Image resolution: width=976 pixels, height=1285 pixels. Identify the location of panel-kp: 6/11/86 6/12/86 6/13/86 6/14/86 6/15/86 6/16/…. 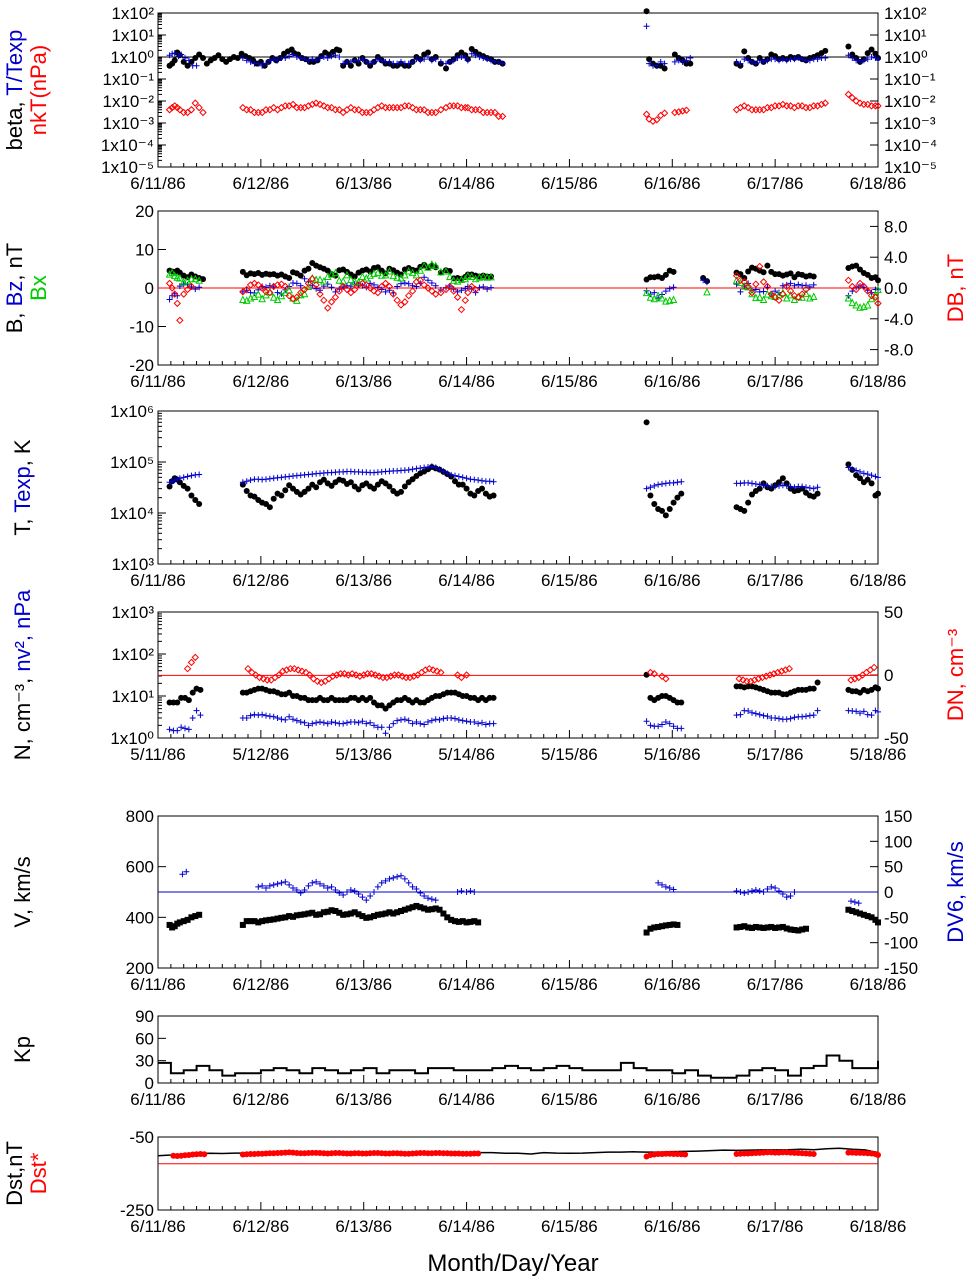
(458, 1058).